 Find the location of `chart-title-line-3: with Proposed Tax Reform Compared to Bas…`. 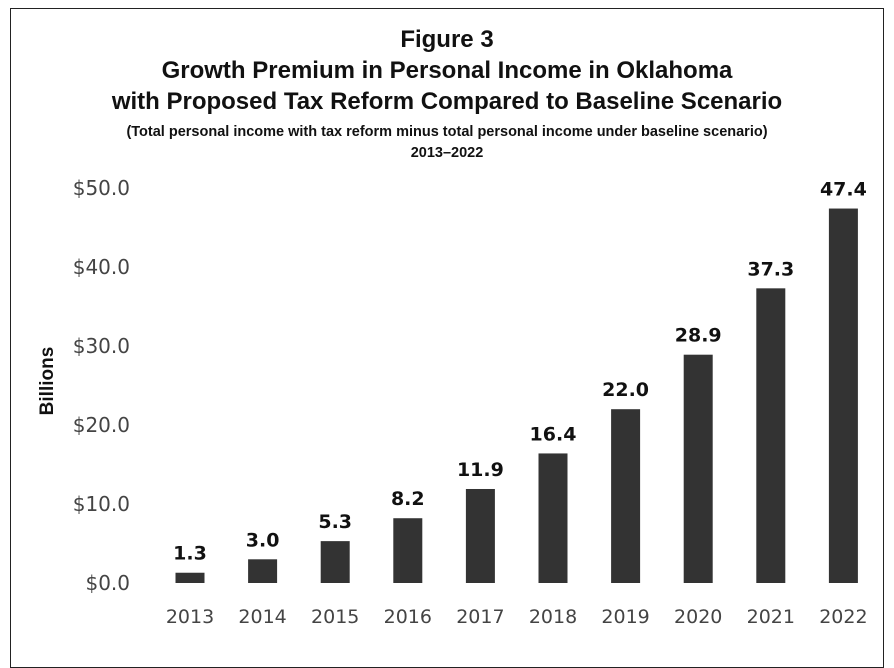

chart-title-line-3: with Proposed Tax Reform Compared to Bas… is located at coordinates (447, 101).